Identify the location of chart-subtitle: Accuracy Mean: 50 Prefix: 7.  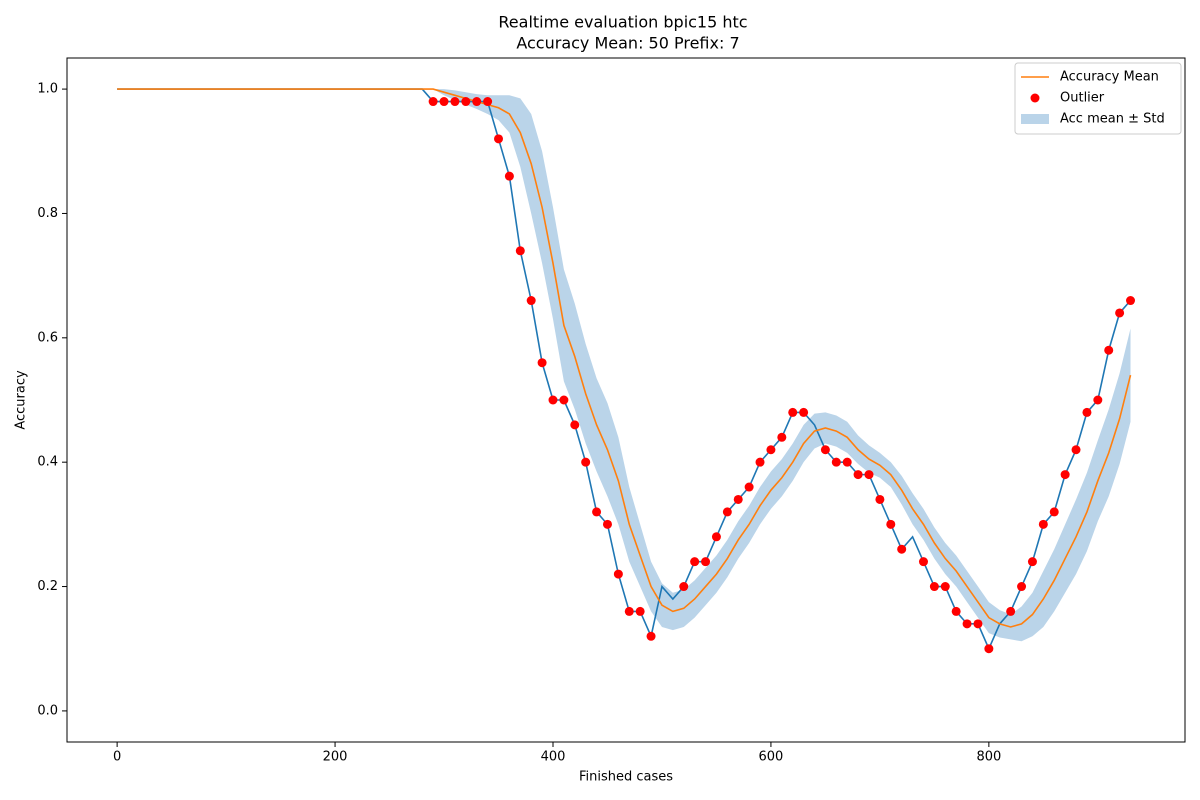
(627, 43).